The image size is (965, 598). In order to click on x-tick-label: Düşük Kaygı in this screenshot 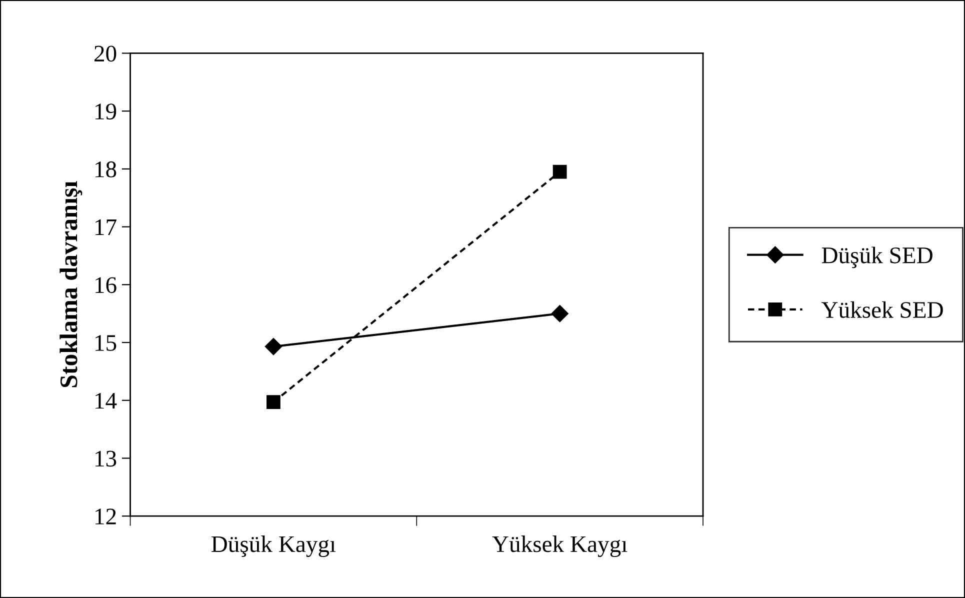, I will do `click(274, 546)`.